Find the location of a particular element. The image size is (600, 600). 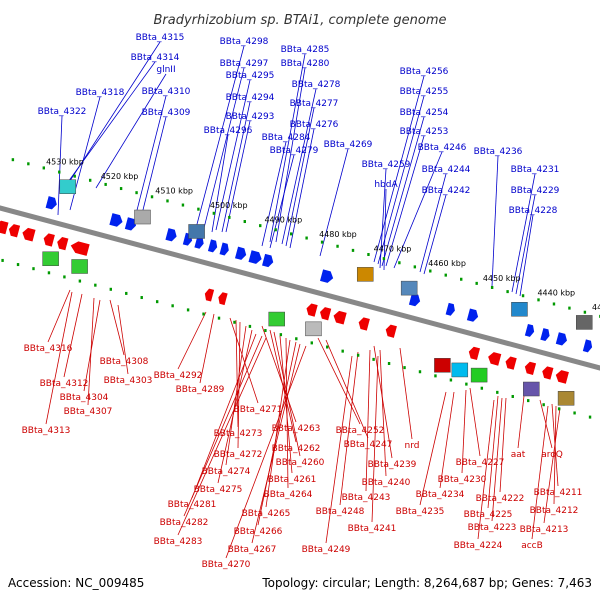

forward-gene-label: BBta_4280 is located at coordinates (305, 64).